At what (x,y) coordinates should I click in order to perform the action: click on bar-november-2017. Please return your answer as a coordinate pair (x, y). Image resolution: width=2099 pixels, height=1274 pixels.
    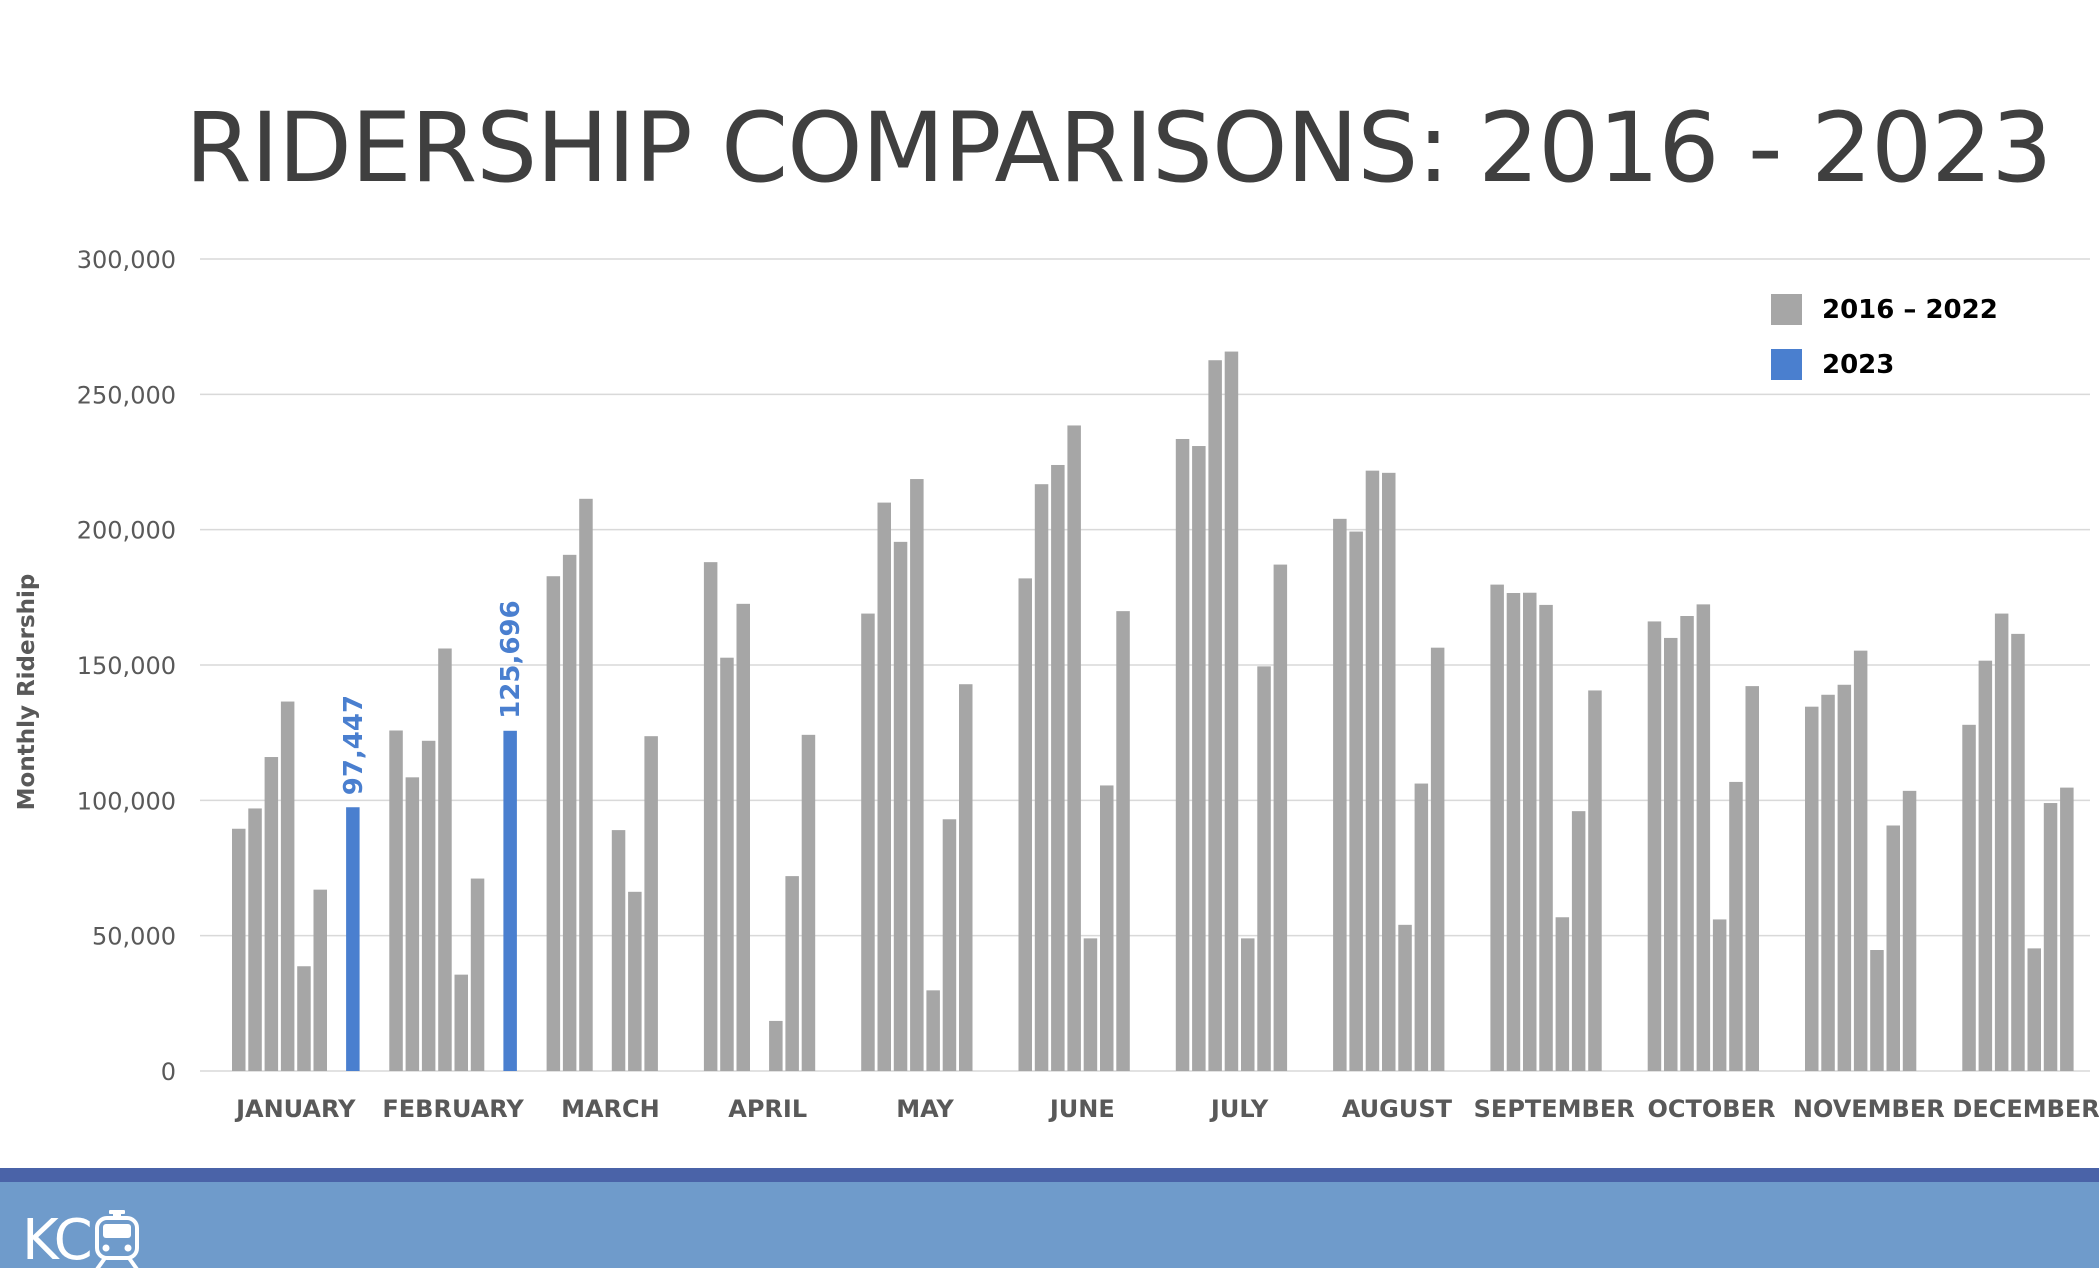
    Looking at the image, I should click on (1828, 882).